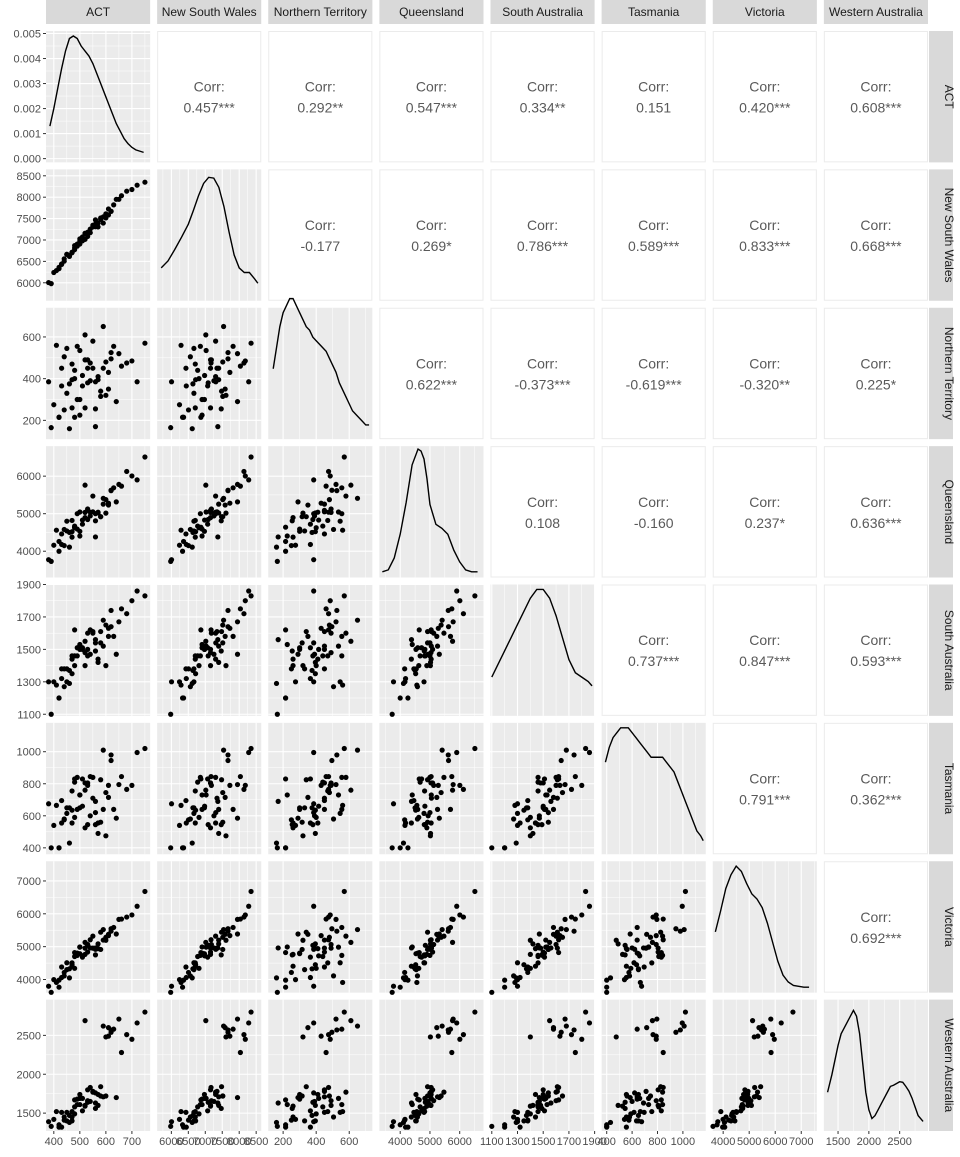 The image size is (960, 1157). Describe the element at coordinates (98, 97) in the screenshot. I see `density-panel` at that location.